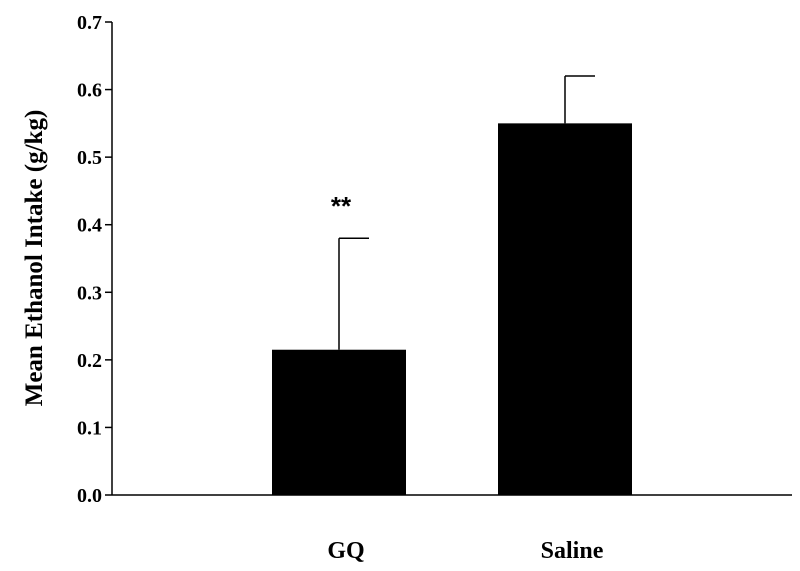 The height and width of the screenshot is (571, 800). I want to click on y-tick-label: 0.4, so click(89, 226).